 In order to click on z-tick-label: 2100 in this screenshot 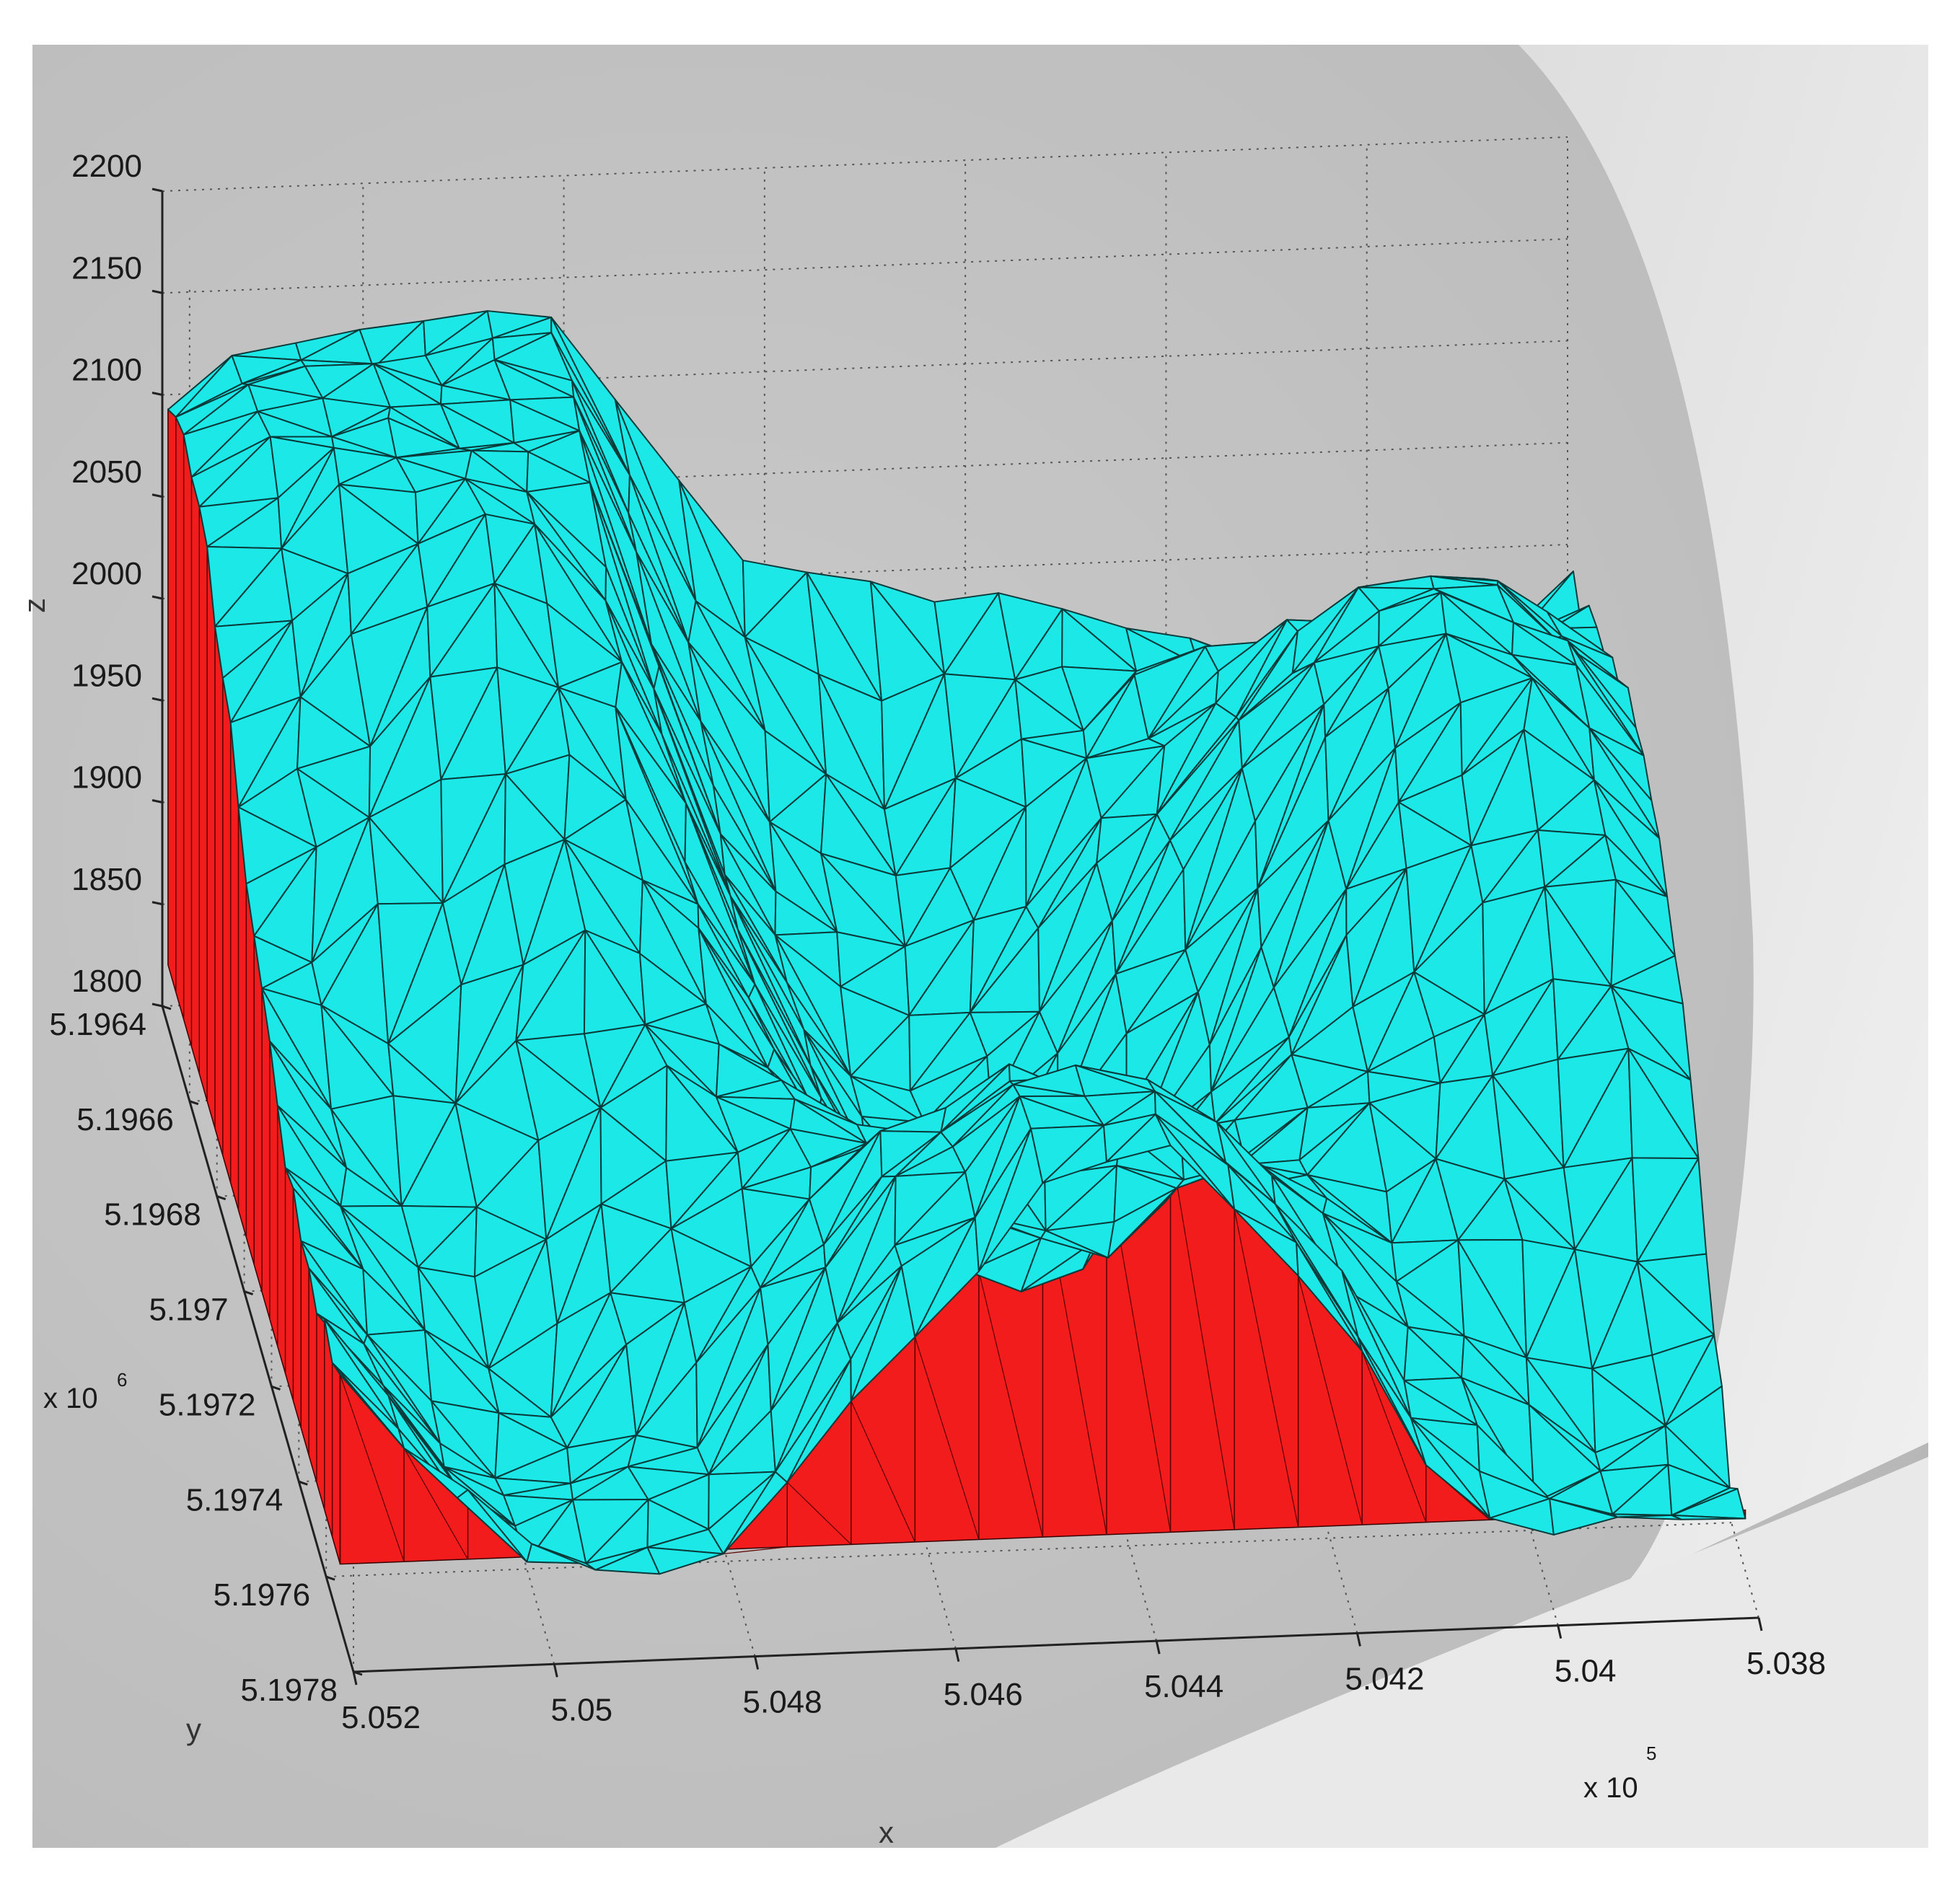, I will do `click(106, 371)`.